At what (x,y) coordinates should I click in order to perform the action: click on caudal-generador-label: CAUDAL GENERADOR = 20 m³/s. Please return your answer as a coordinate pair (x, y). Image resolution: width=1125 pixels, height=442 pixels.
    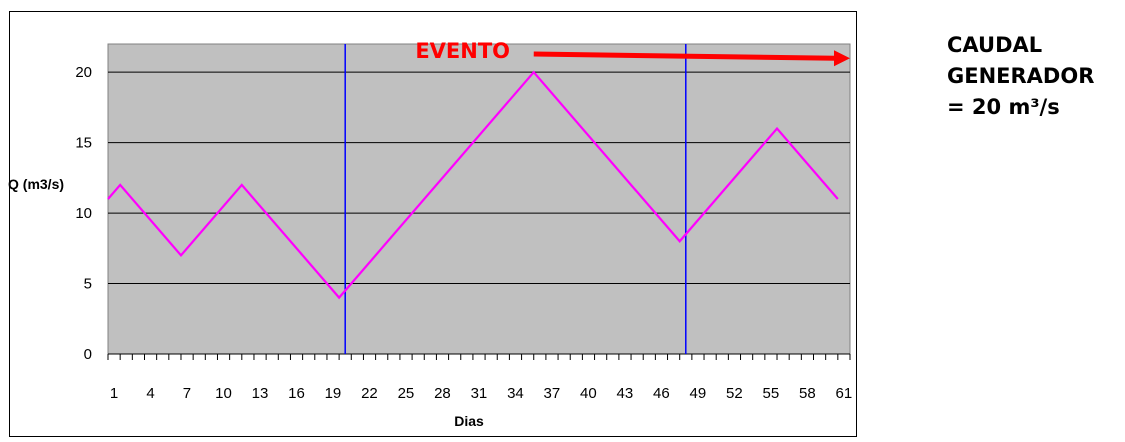
    Looking at the image, I should click on (1020, 76).